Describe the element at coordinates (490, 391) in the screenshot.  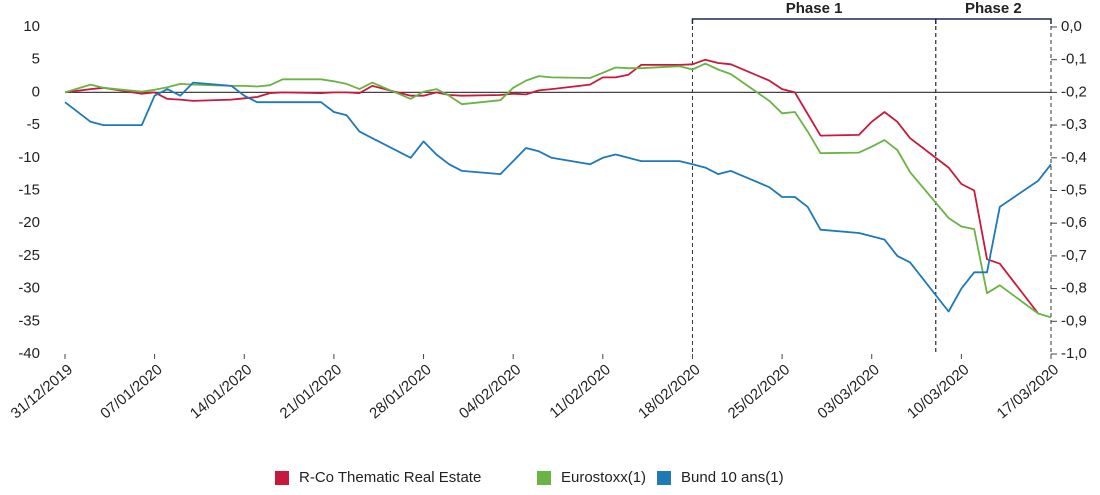
I see `x-tick-label: 04/02/2020` at that location.